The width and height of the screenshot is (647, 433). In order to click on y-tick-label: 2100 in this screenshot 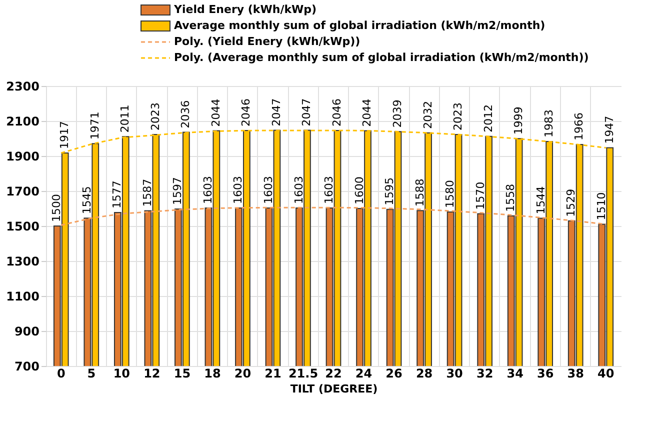, I will do `click(23, 121)`.